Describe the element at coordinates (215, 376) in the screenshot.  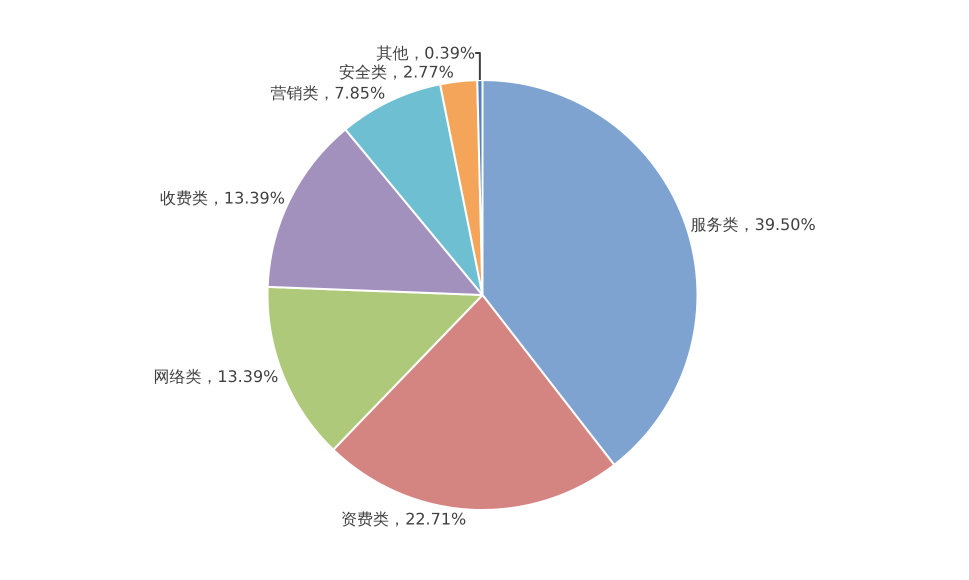
I see `slice-label: 网络类，13.39%` at that location.